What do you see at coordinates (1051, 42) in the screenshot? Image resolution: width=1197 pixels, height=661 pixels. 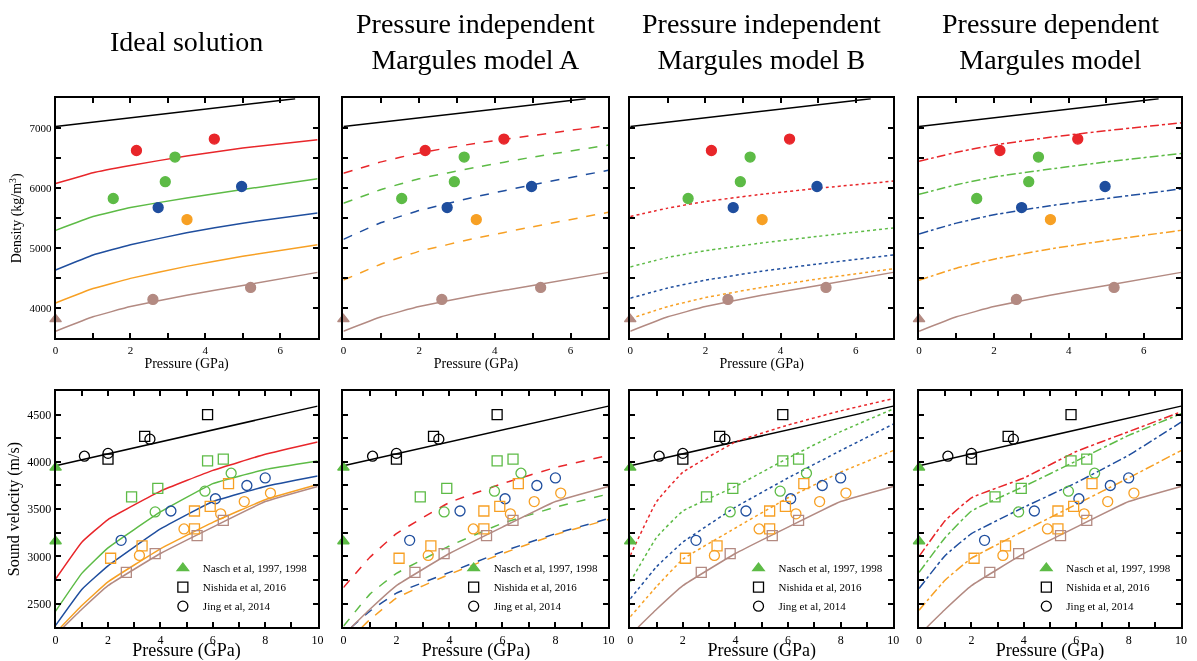 I see `chart-title: Pressure dependent Margules model` at bounding box center [1051, 42].